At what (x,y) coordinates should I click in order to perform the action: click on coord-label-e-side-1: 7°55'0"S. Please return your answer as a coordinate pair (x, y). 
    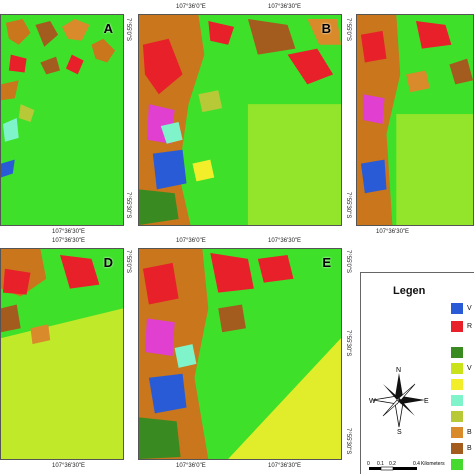
    Looking at the image, I should click on (348, 262).